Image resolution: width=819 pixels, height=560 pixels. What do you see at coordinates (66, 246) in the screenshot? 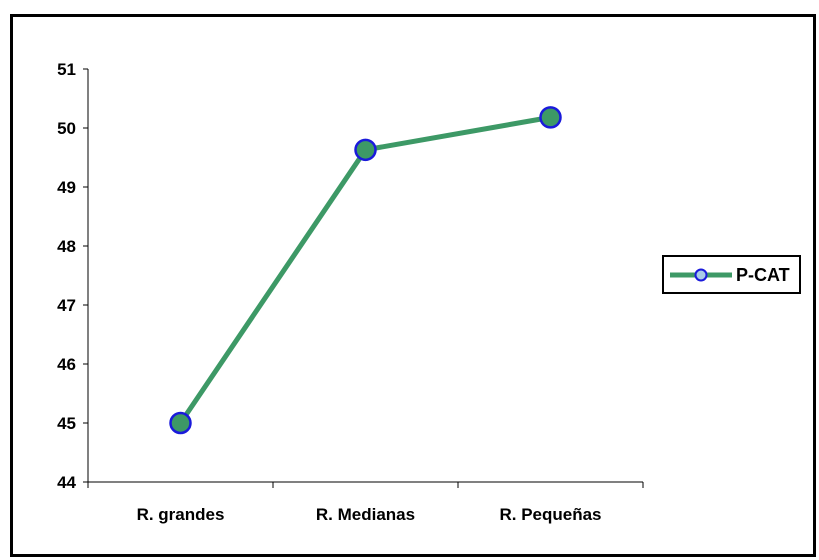
I see `y-tick-label: 48` at bounding box center [66, 246].